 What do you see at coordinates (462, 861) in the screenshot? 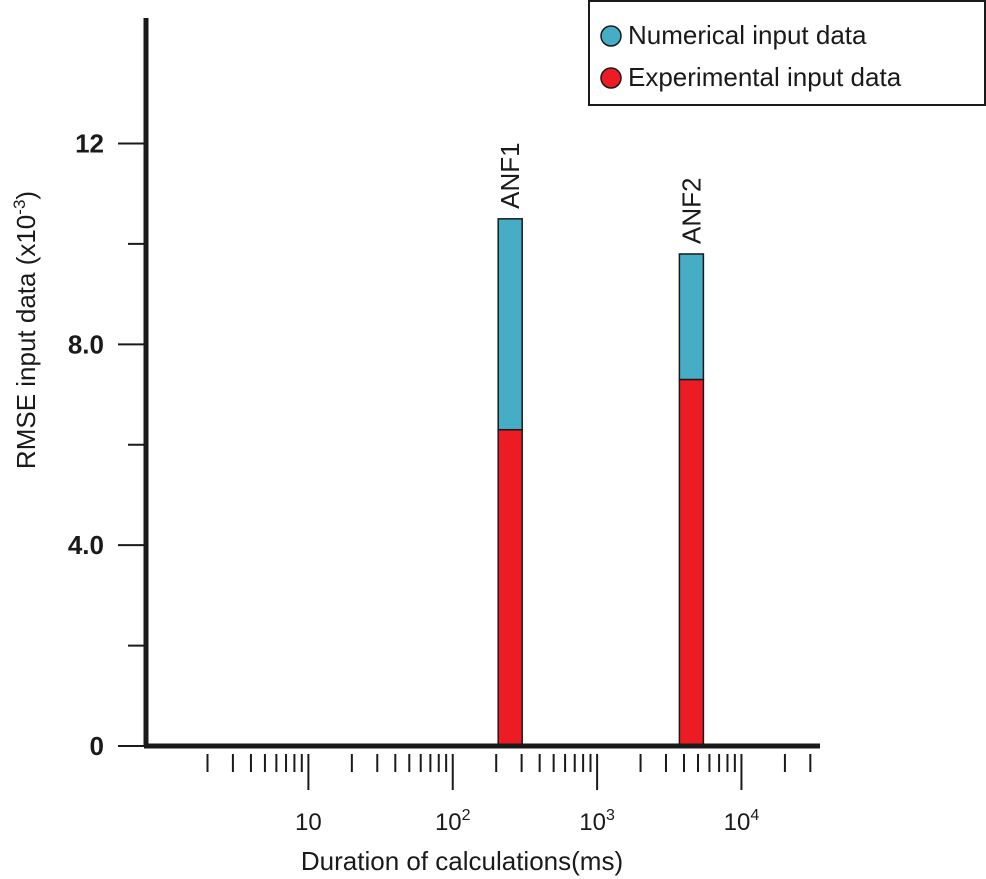
I see `x-axis-title: Duration of calculations(ms)` at bounding box center [462, 861].